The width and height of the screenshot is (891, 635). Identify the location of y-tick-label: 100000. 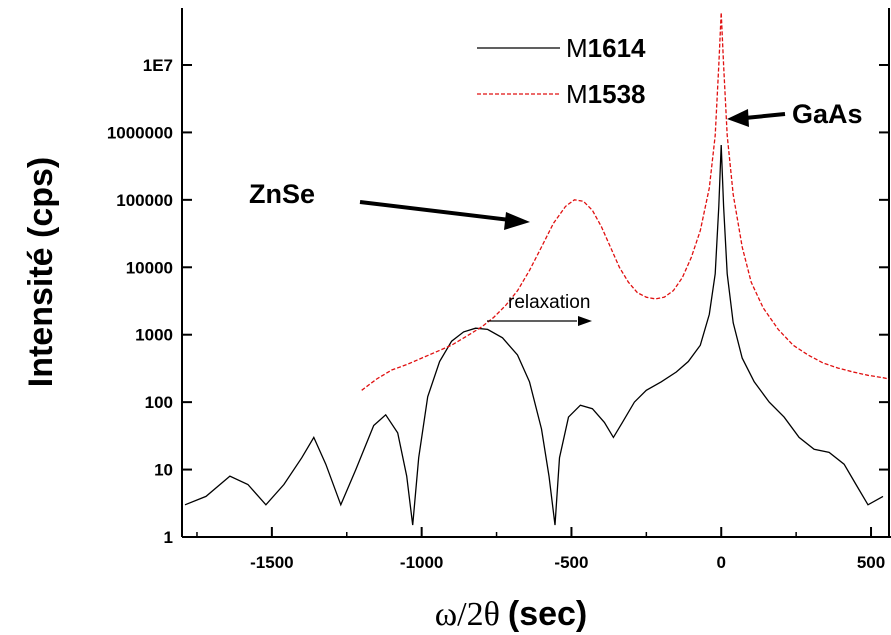
(144, 200).